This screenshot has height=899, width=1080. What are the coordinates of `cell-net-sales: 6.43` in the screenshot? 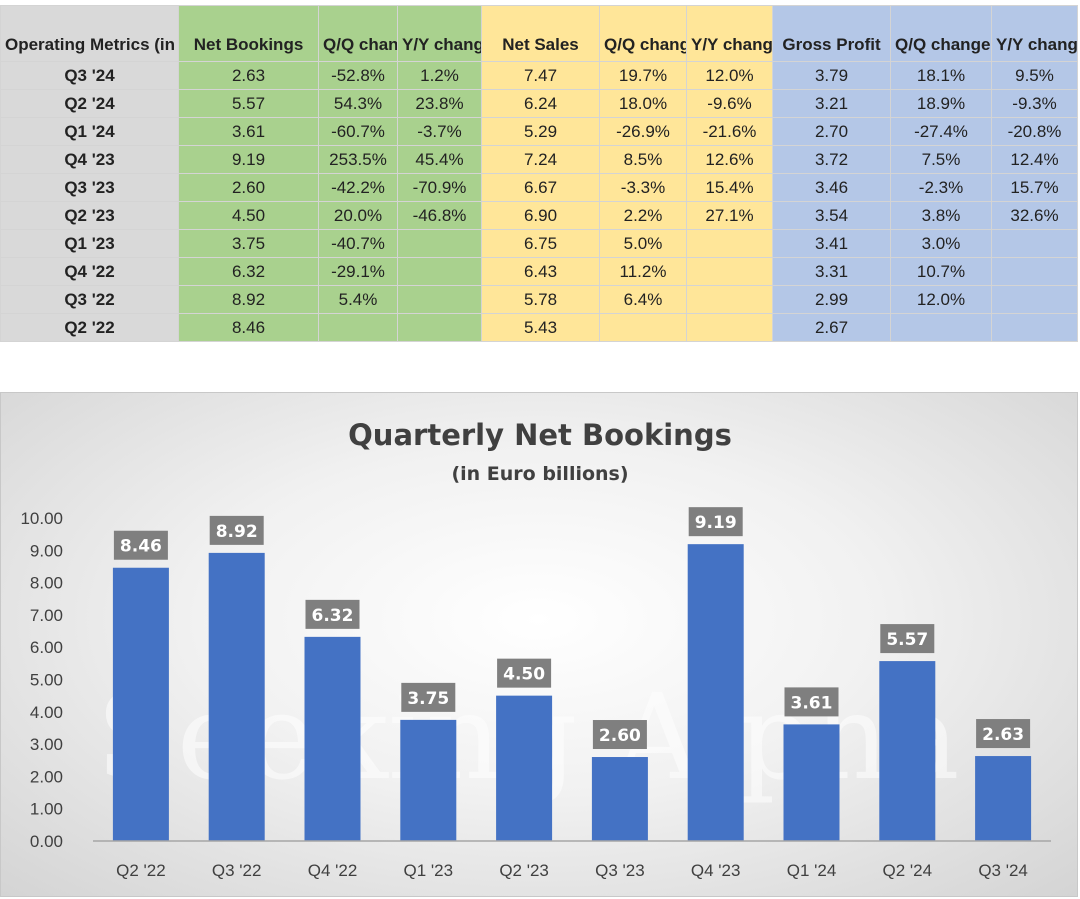 It's located at (540, 271).